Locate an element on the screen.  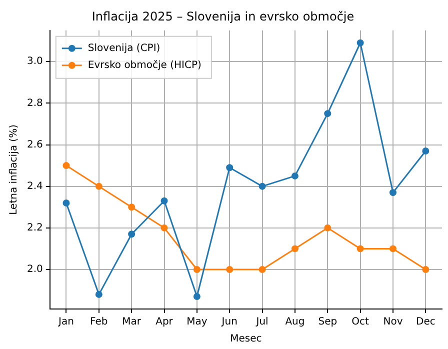
x-axis-title: Mesec is located at coordinates (246, 339).